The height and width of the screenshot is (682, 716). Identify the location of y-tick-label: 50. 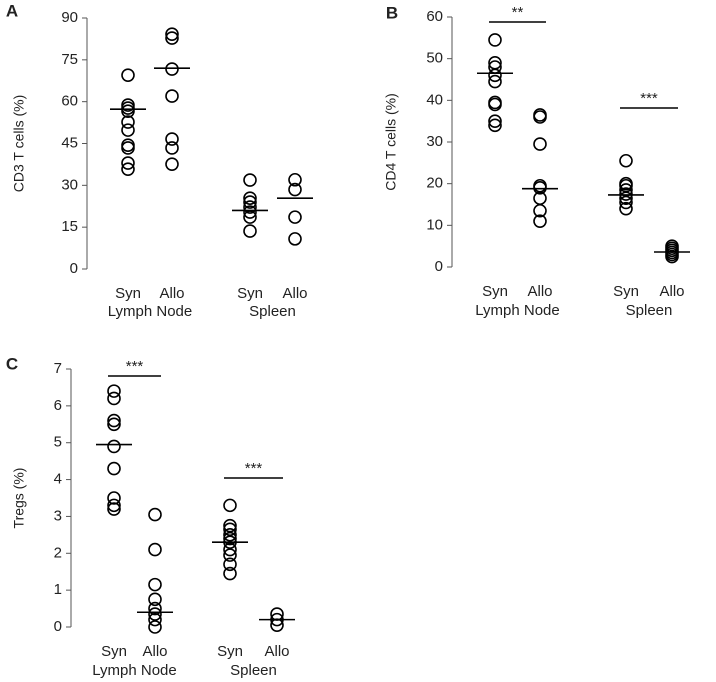
(434, 58).